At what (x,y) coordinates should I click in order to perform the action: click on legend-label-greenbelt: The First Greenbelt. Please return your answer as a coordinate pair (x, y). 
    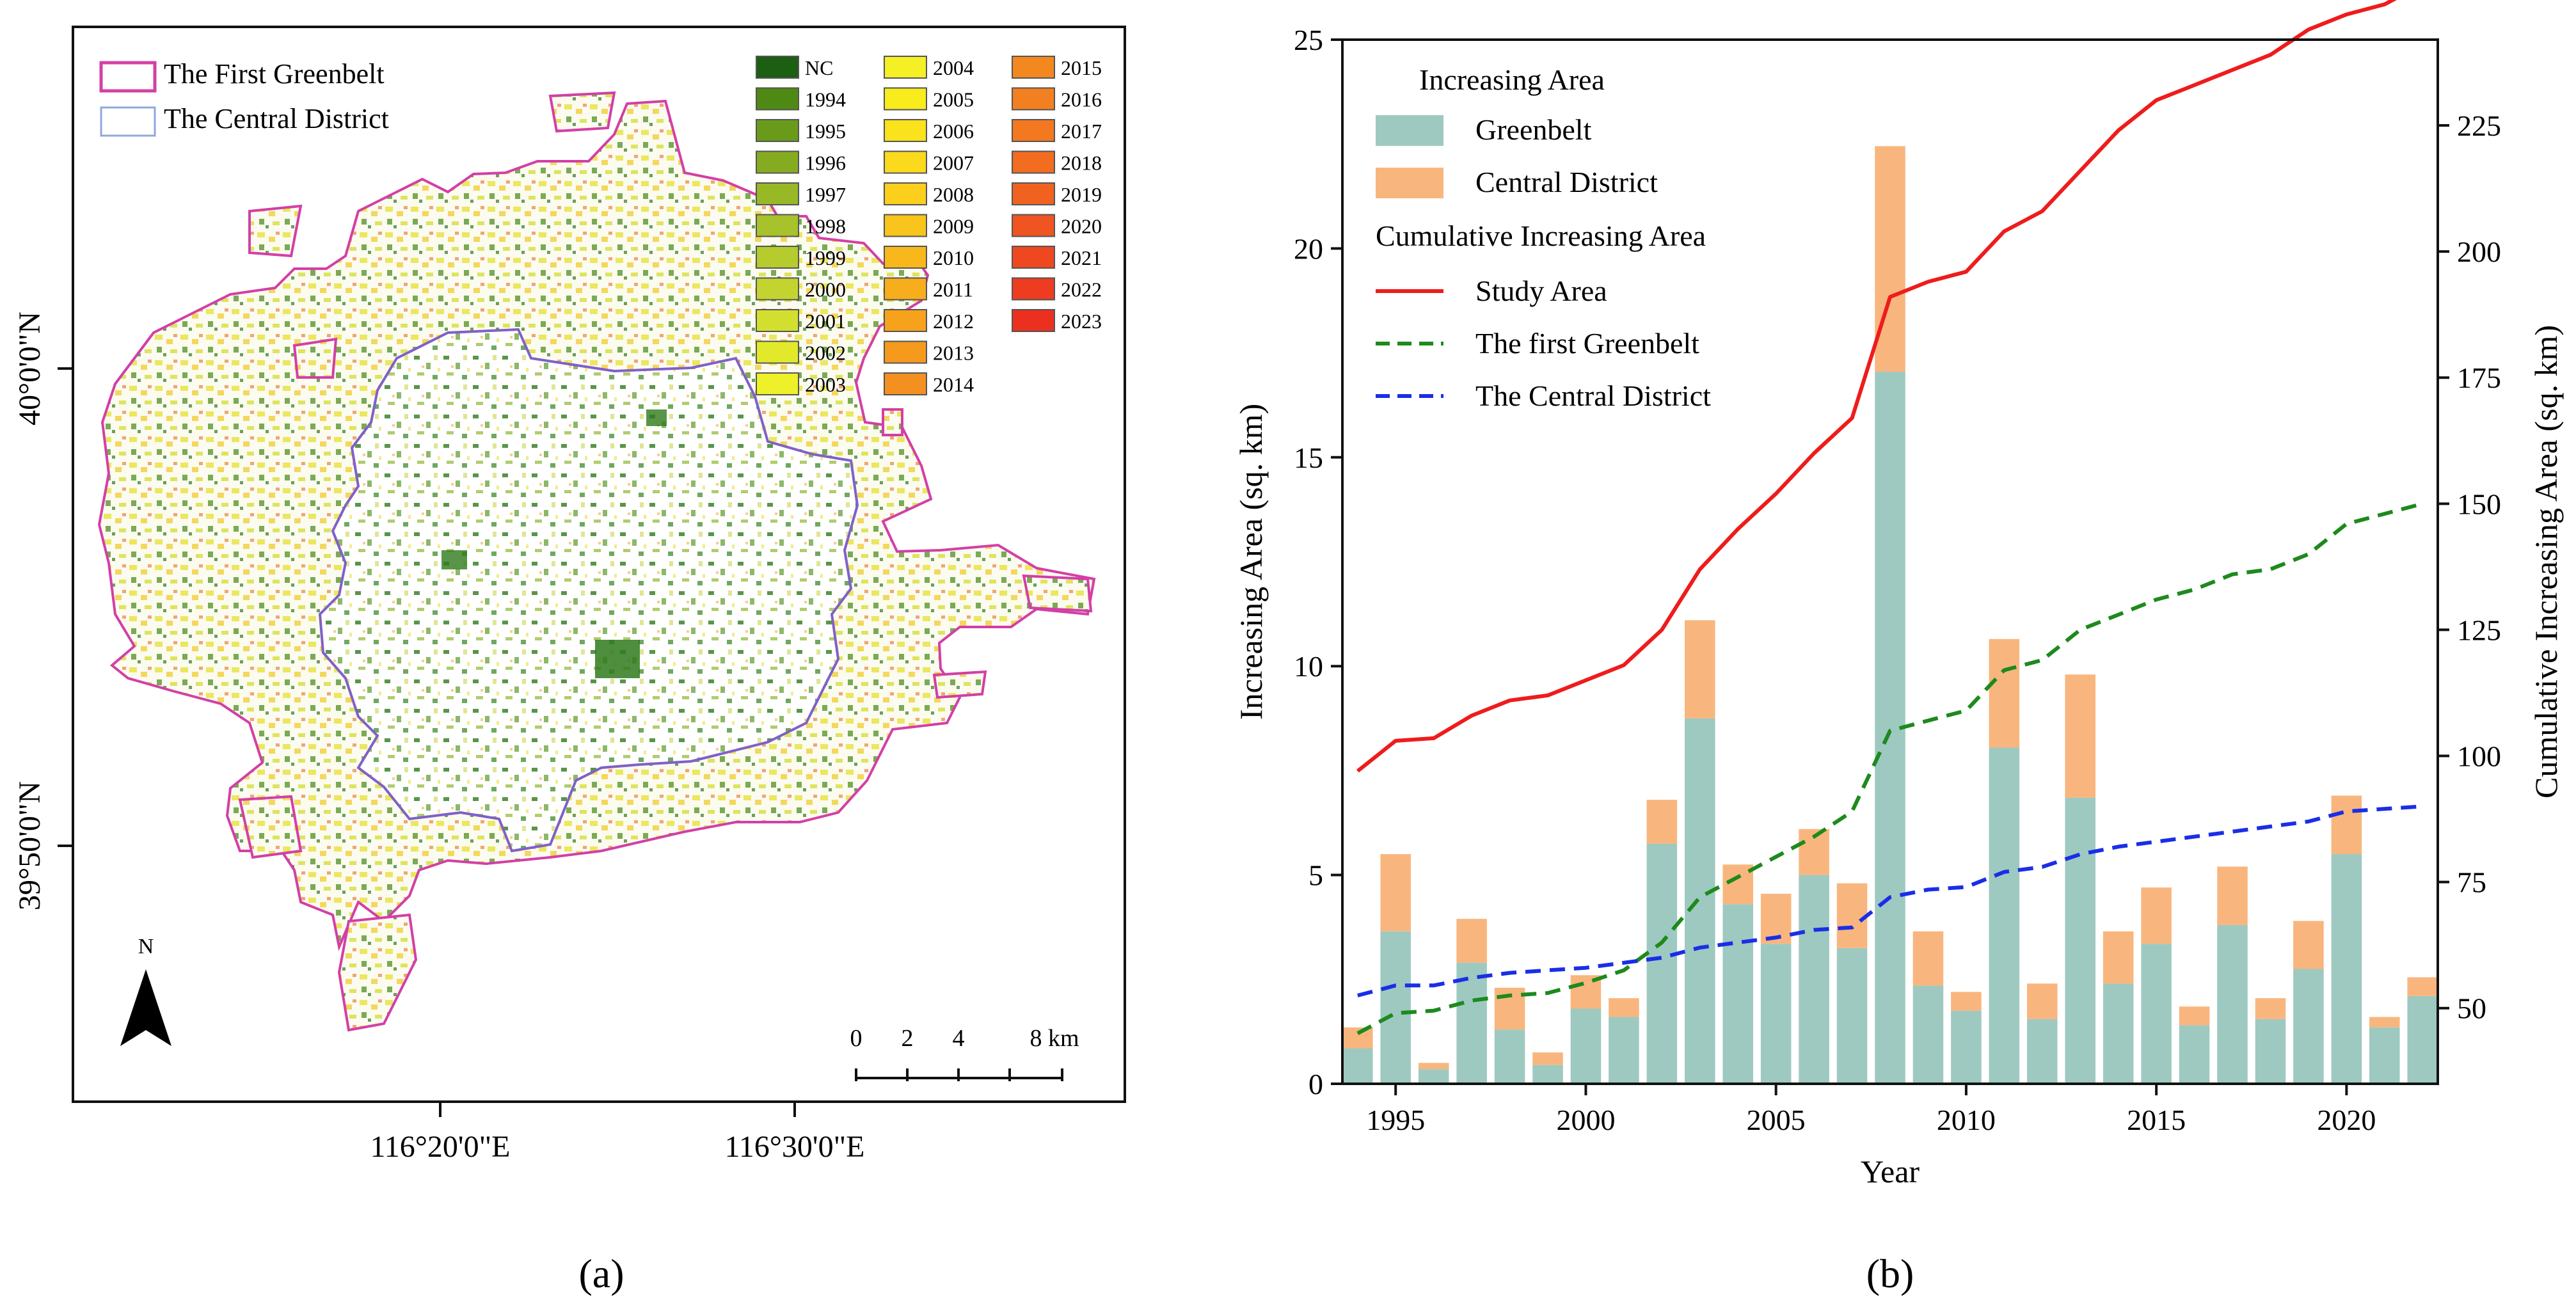
    Looking at the image, I should click on (275, 74).